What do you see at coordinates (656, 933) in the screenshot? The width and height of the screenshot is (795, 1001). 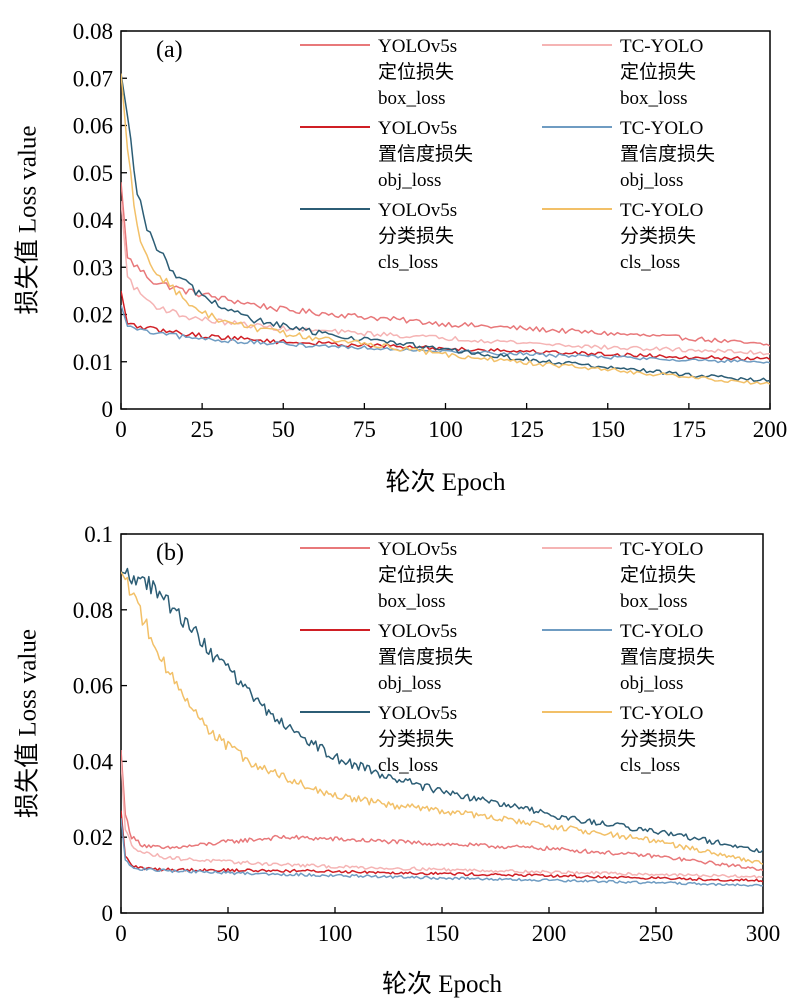 I see `x-tick-label: 250` at bounding box center [656, 933].